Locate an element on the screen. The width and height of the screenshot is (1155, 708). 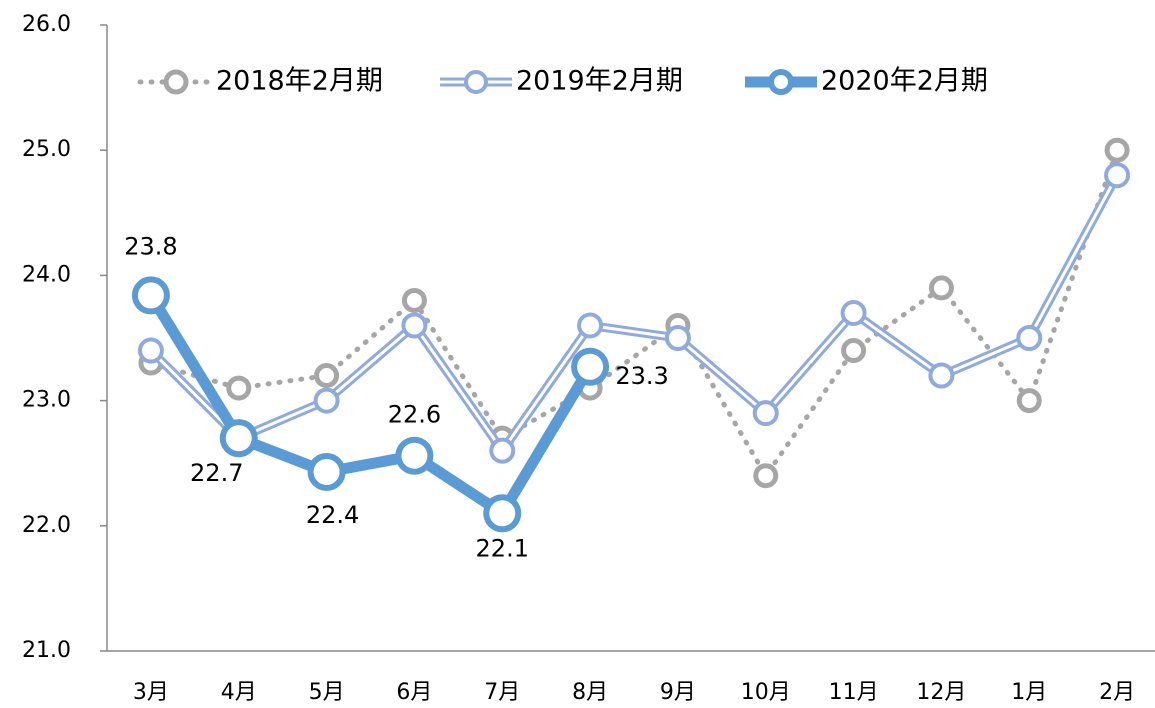
x-tick-label: 6月 is located at coordinates (414, 692).